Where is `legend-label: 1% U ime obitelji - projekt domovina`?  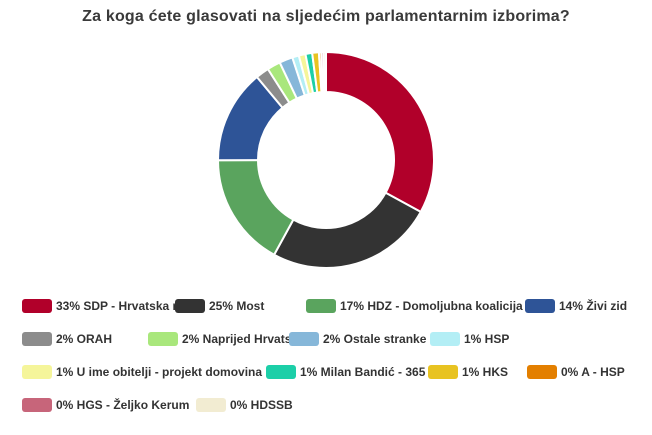
legend-label: 1% U ime obitelji - projekt domovina is located at coordinates (159, 372).